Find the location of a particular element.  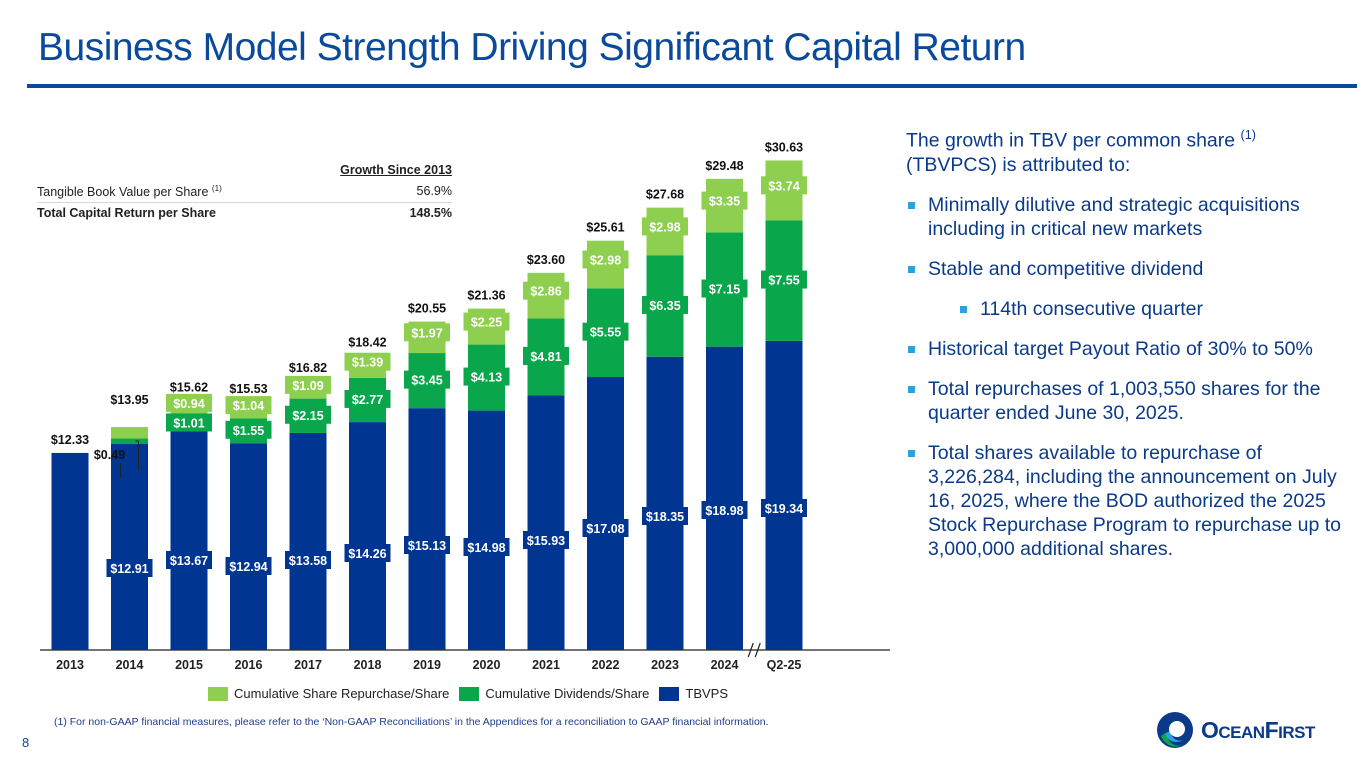

x-tick-label: 2016 is located at coordinates (249, 665).